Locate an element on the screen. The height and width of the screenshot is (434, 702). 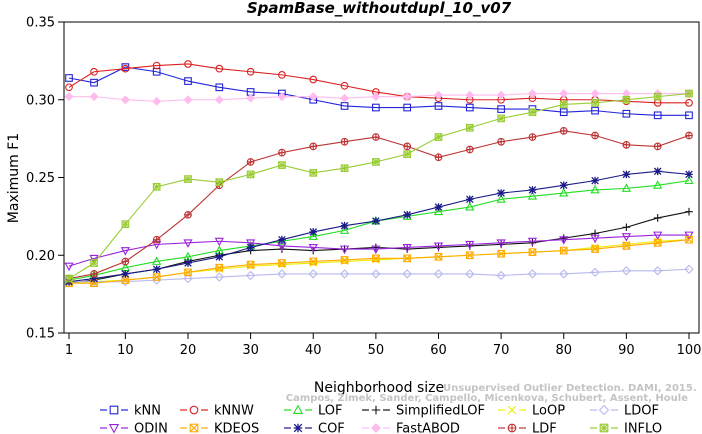
x-tick-label: 60 is located at coordinates (438, 350).